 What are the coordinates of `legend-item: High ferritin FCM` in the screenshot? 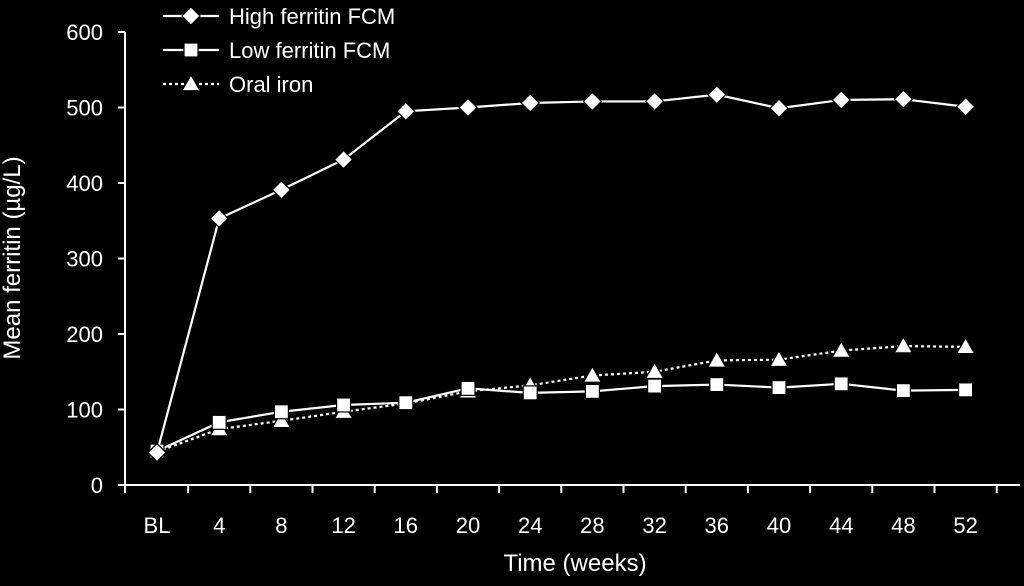 It's located at (279, 16).